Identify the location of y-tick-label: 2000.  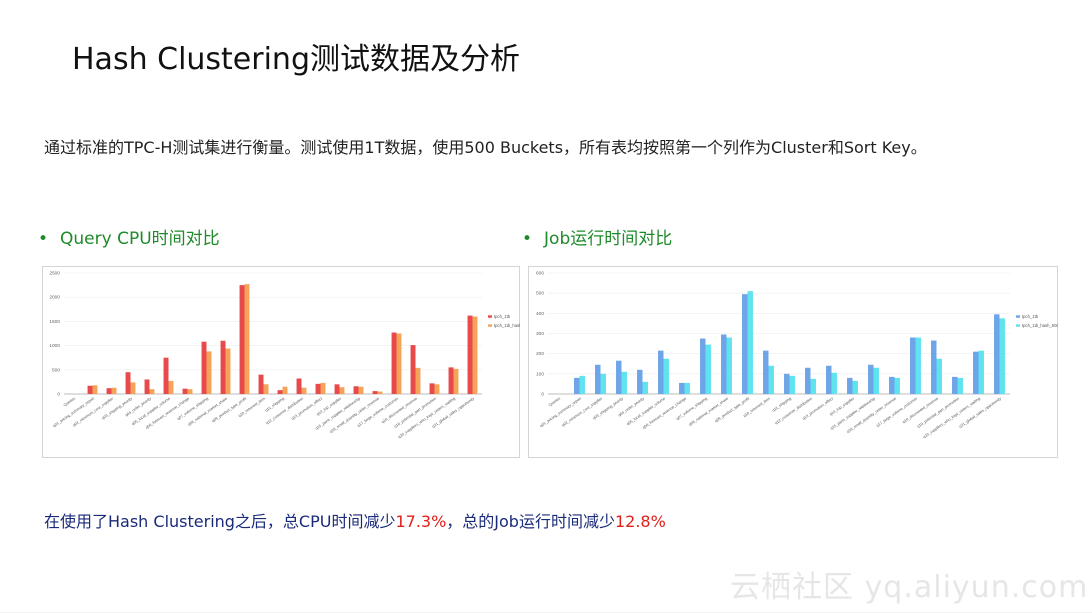
(54, 298).